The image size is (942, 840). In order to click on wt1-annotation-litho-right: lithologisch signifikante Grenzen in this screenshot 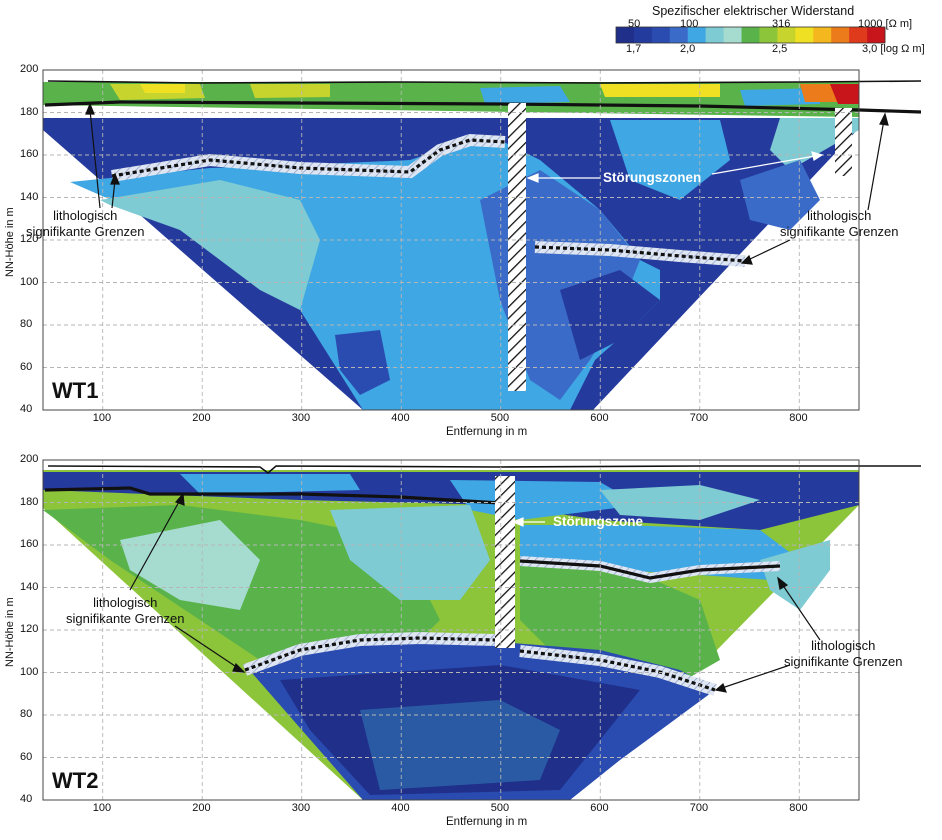, I will do `click(839, 223)`.